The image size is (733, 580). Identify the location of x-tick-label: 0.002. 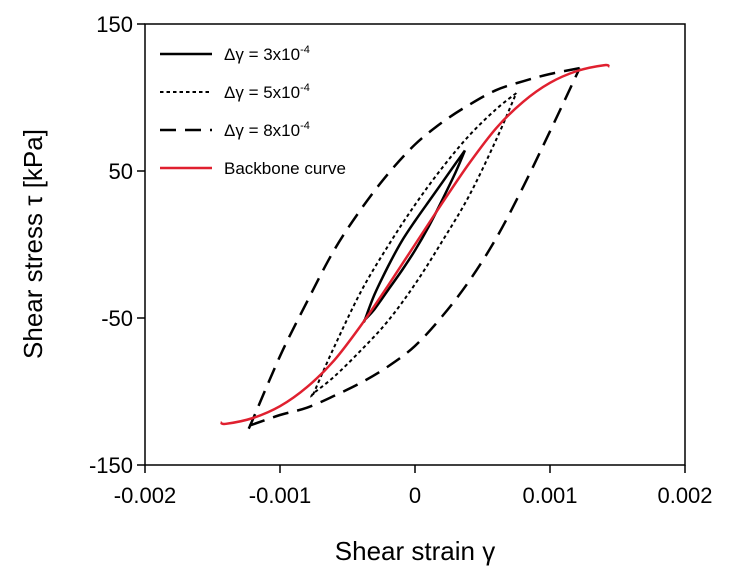
(684, 495).